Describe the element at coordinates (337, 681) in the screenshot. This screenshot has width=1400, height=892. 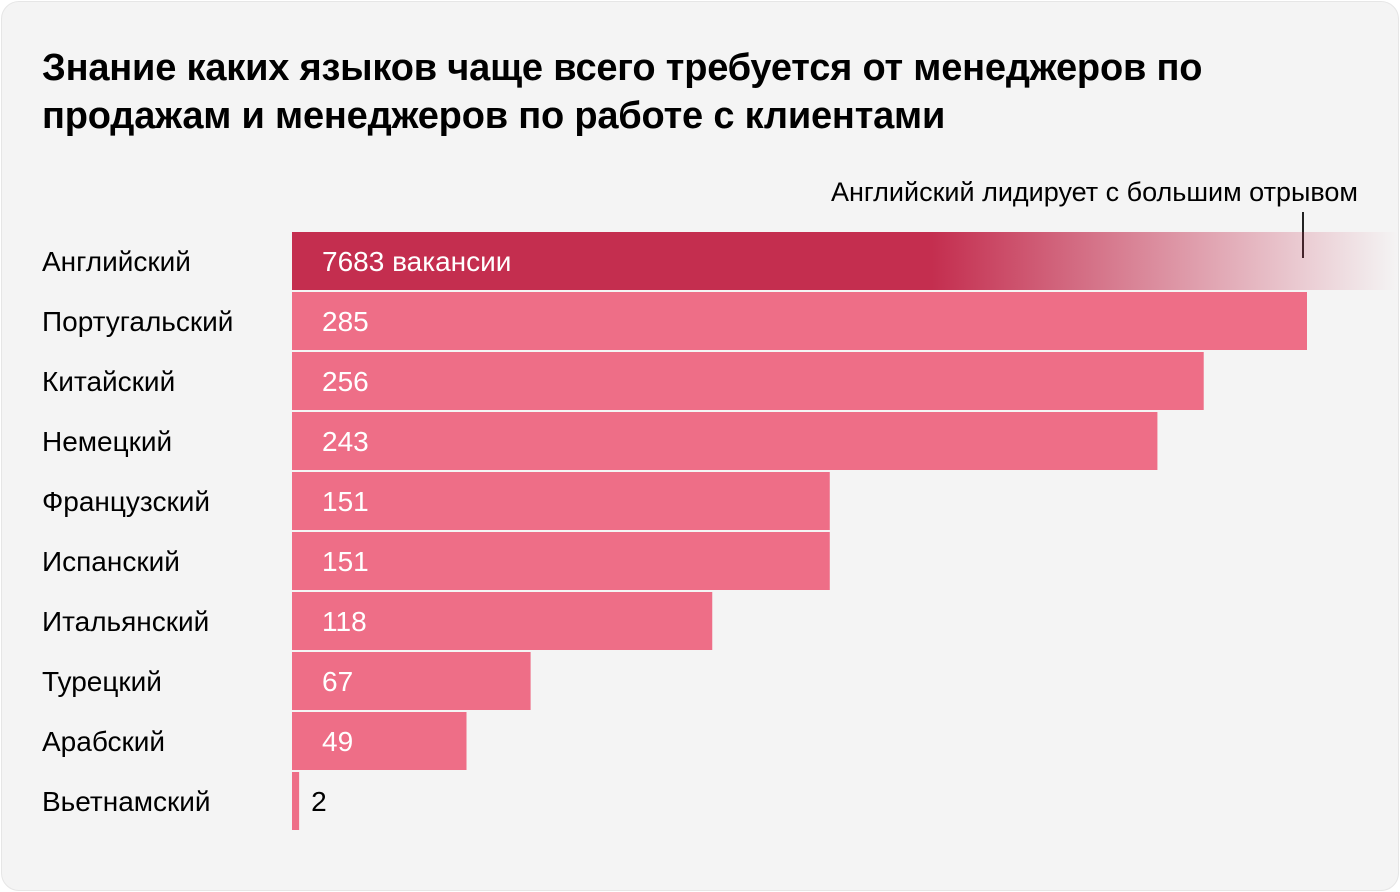
I see `value-label: 67` at that location.